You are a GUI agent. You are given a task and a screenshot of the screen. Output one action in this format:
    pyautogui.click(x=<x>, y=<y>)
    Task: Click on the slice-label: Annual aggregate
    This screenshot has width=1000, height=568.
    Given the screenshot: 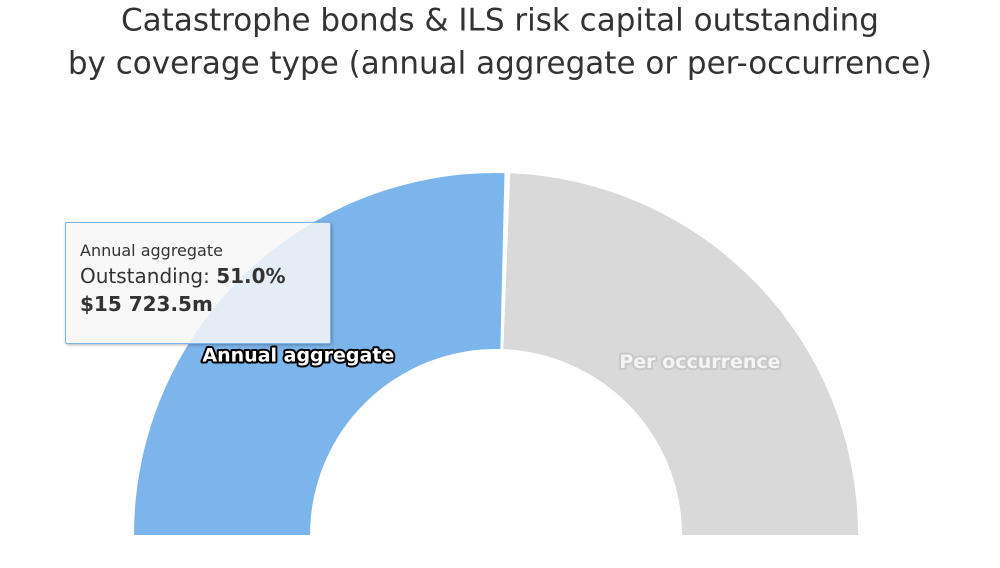 What is the action you would take?
    pyautogui.click(x=298, y=356)
    